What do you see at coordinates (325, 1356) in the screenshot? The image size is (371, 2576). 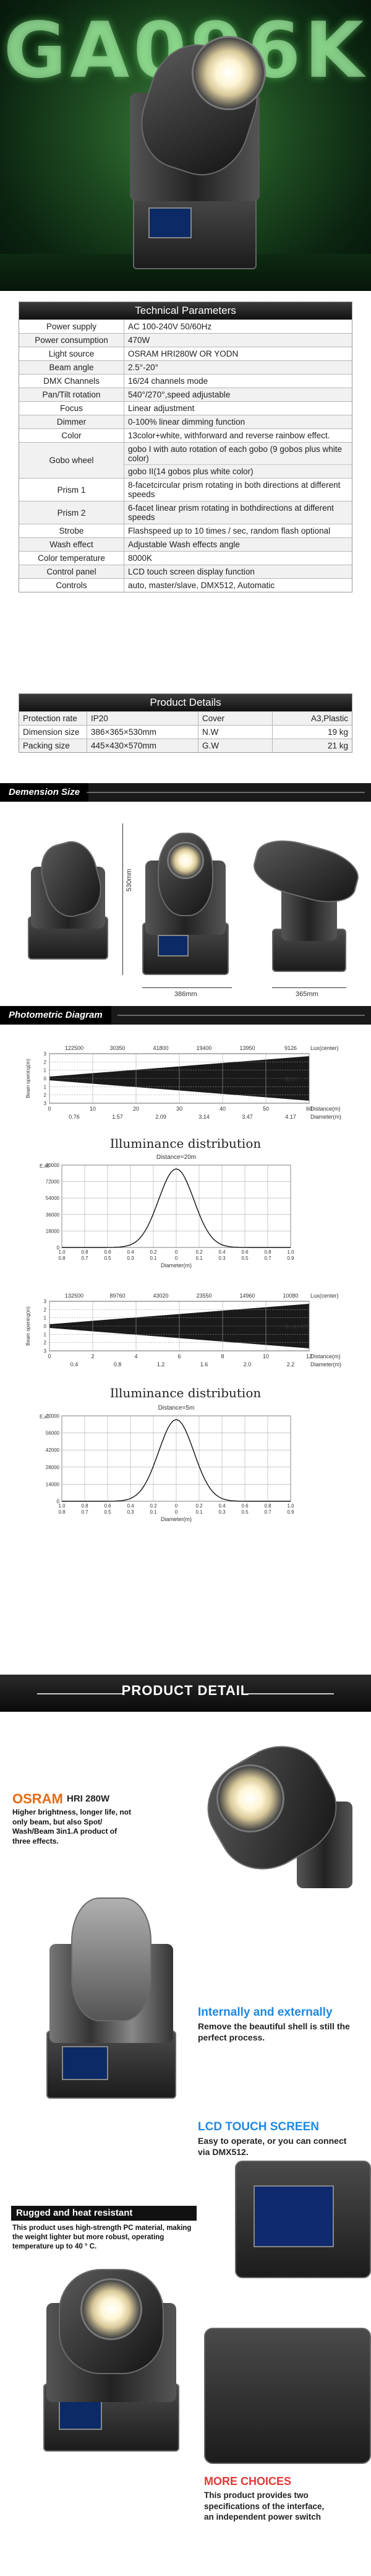 I see `beam-distance-label: Distance(m)` at bounding box center [325, 1356].